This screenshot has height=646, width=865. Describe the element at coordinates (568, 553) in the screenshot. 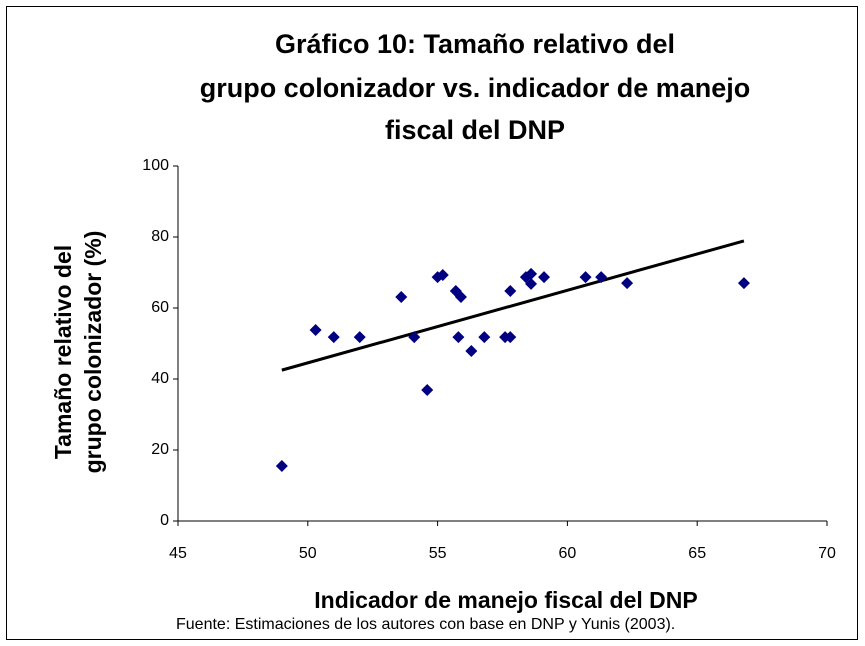

I see `x-tick-label: 60` at that location.